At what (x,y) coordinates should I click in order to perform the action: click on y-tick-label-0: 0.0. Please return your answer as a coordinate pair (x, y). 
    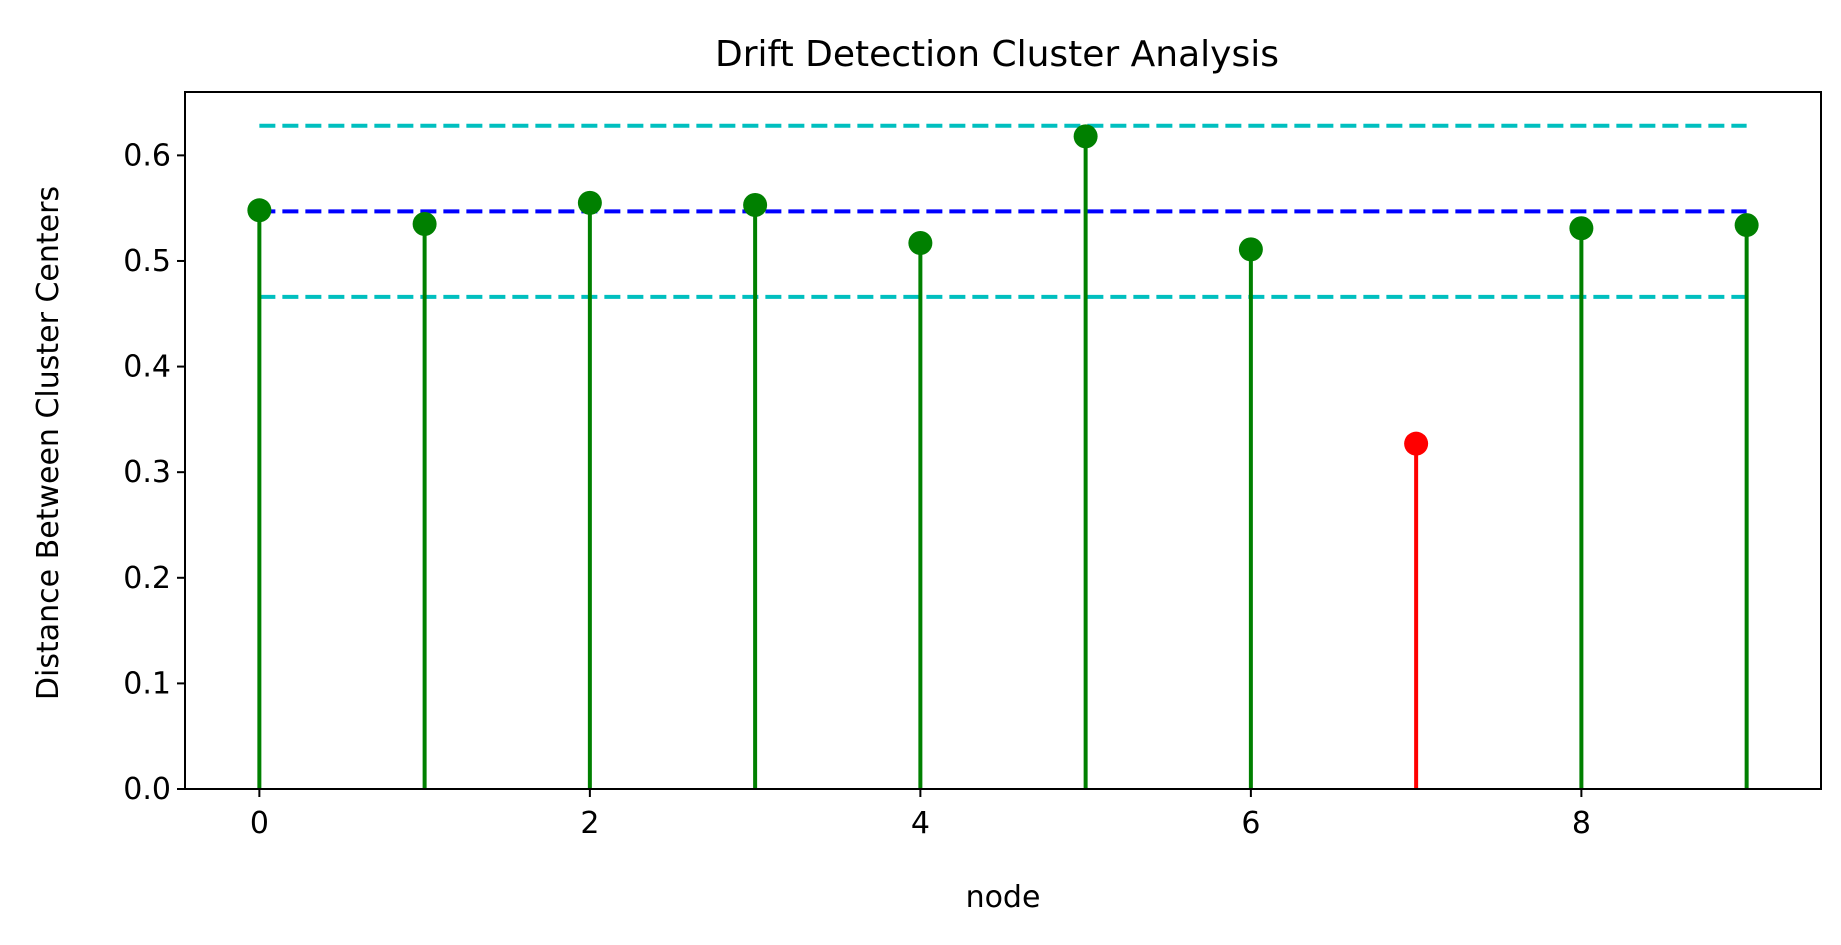
    Looking at the image, I should click on (147, 789).